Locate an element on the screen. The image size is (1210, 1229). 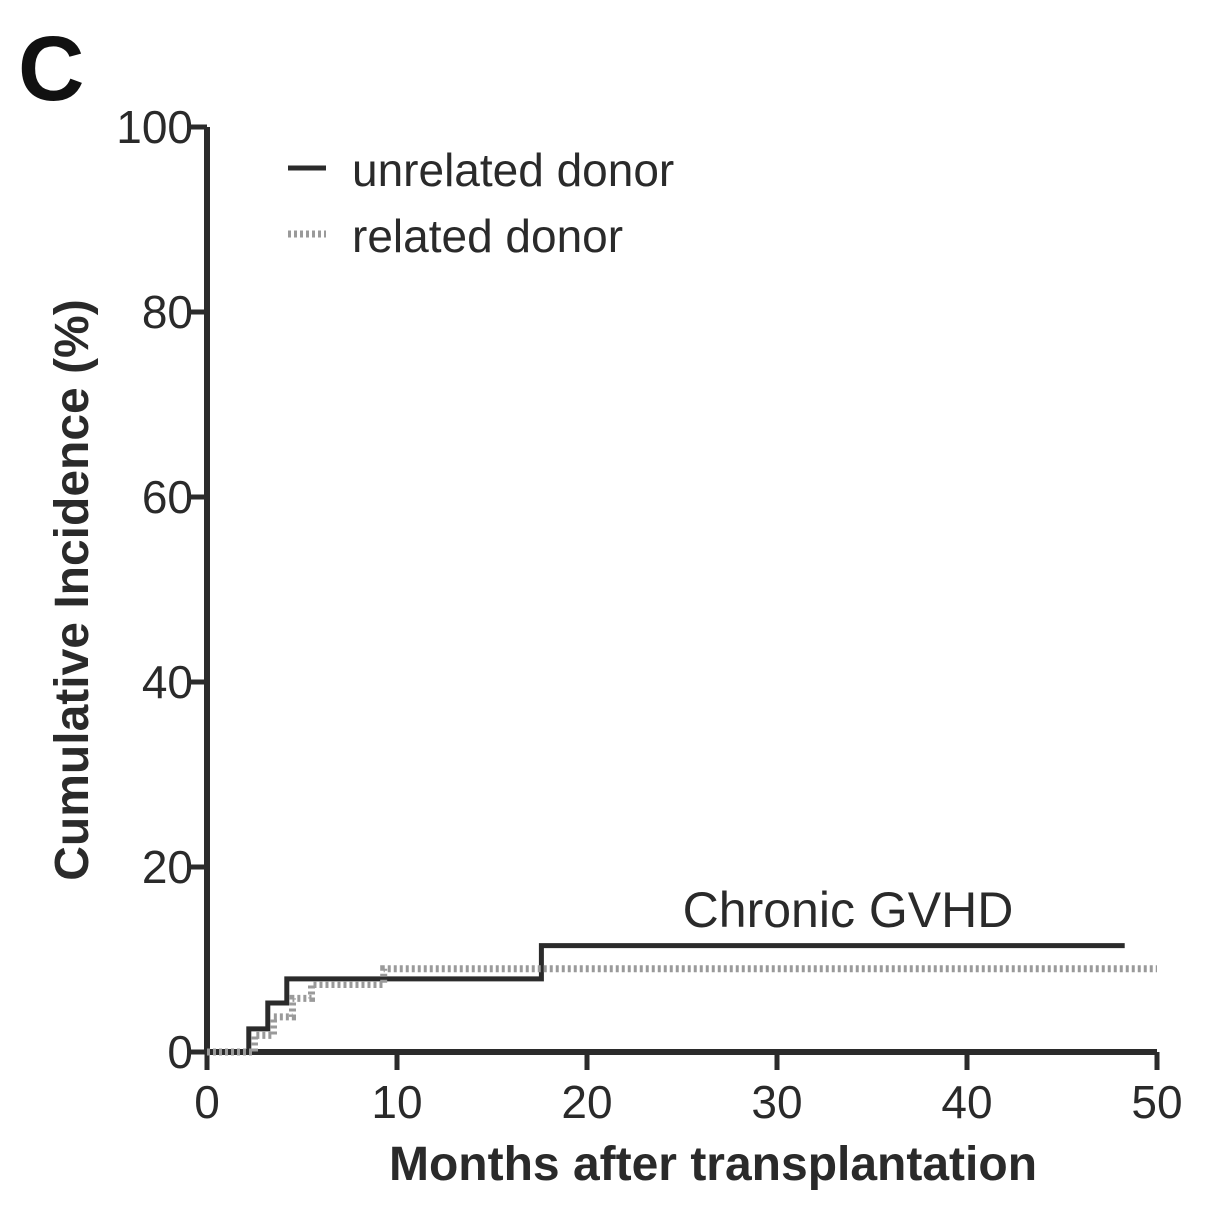
y-axis-title: Cumulative Incidence (%) is located at coordinates (72, 589).